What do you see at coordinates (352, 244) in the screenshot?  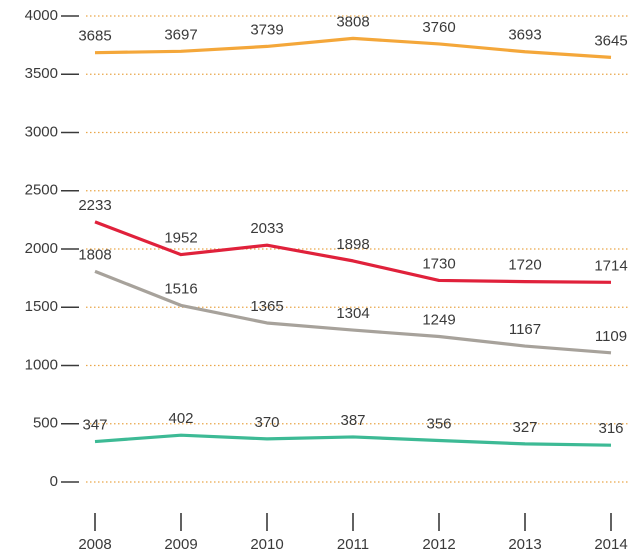 I see `data-label: 1898` at bounding box center [352, 244].